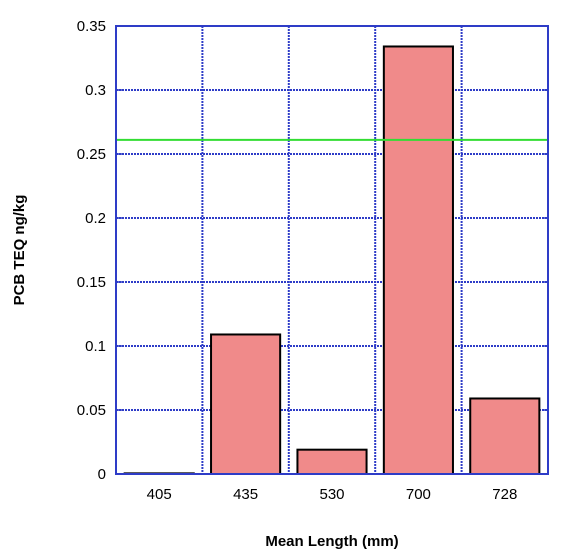  What do you see at coordinates (331, 541) in the screenshot?
I see `x-axis-title: Mean Length (mm)` at bounding box center [331, 541].